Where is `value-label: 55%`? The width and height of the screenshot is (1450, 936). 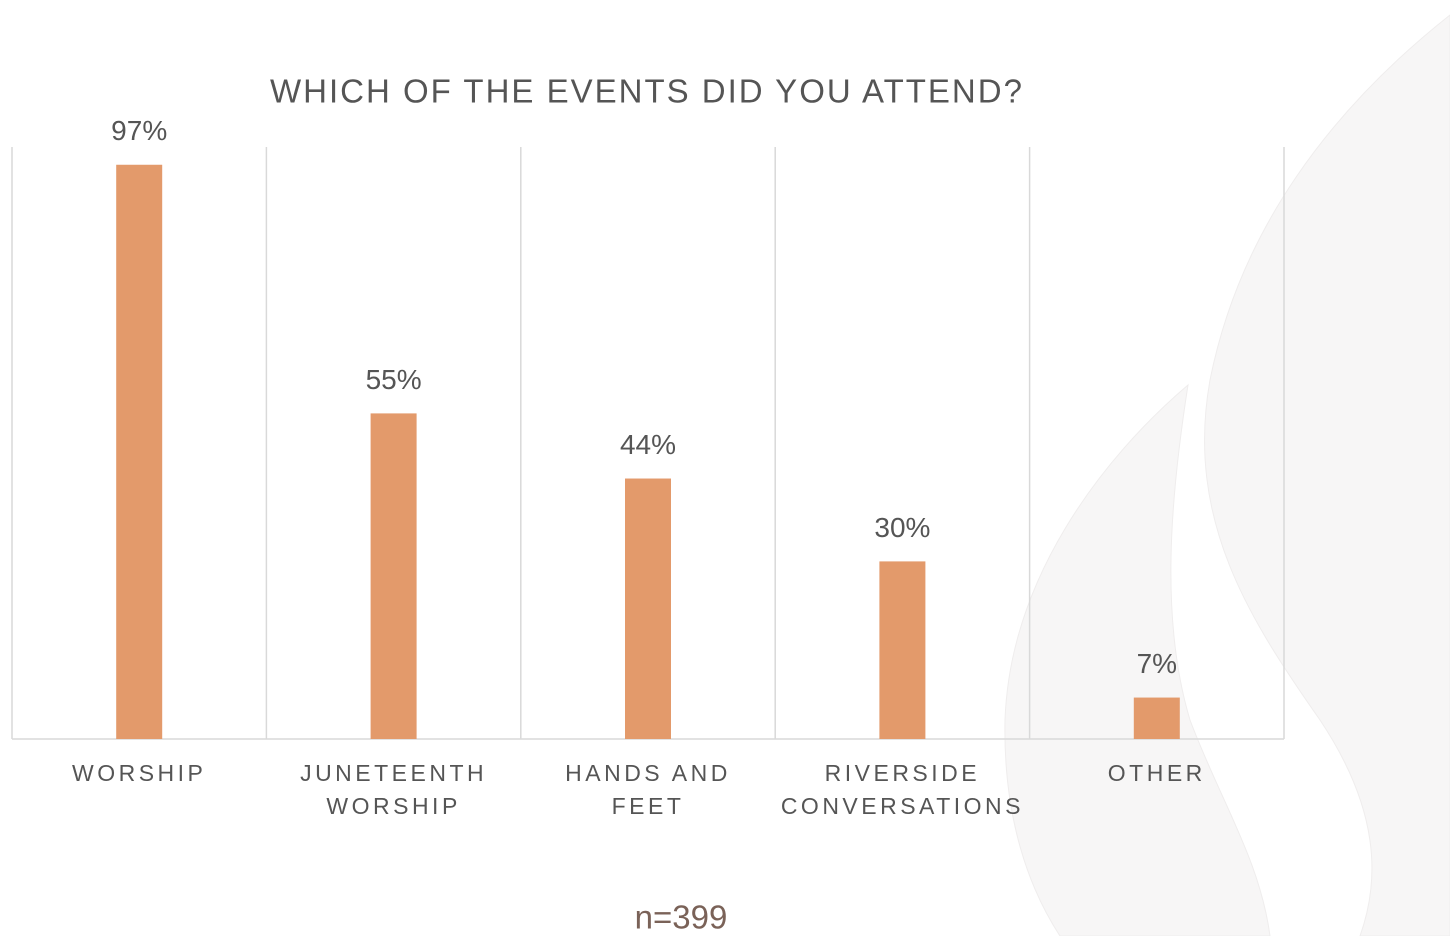 value-label: 55% is located at coordinates (394, 379).